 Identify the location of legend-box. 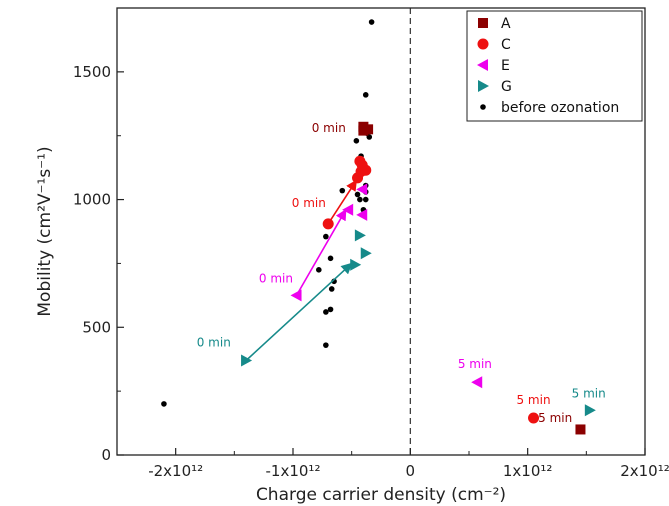
(554, 66).